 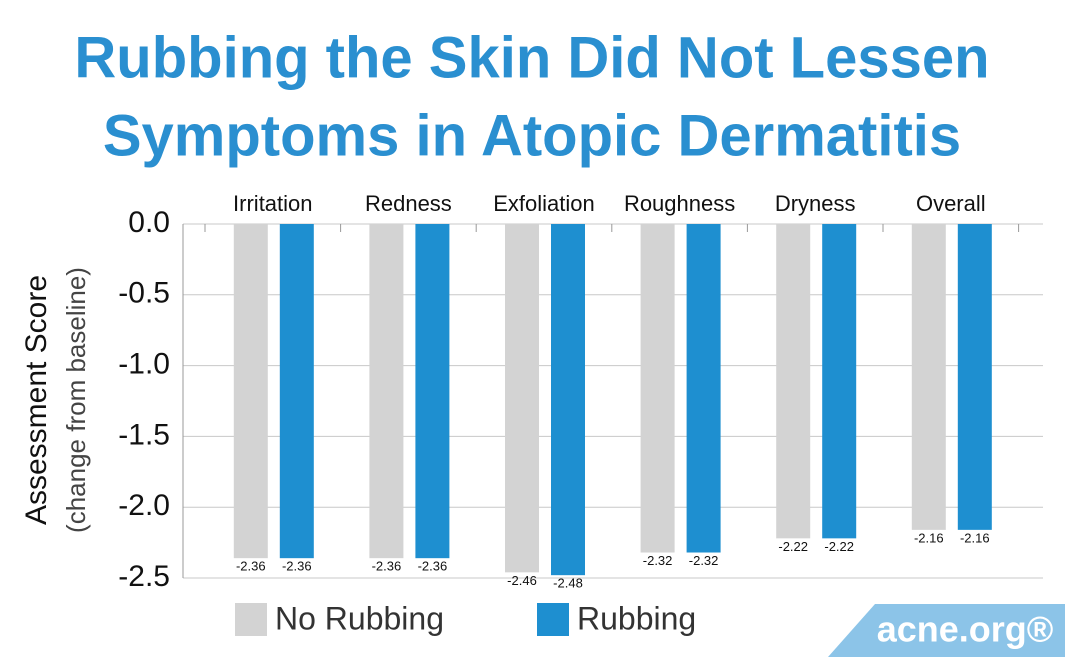 I want to click on y-tick-label: 0.0, so click(x=149, y=222).